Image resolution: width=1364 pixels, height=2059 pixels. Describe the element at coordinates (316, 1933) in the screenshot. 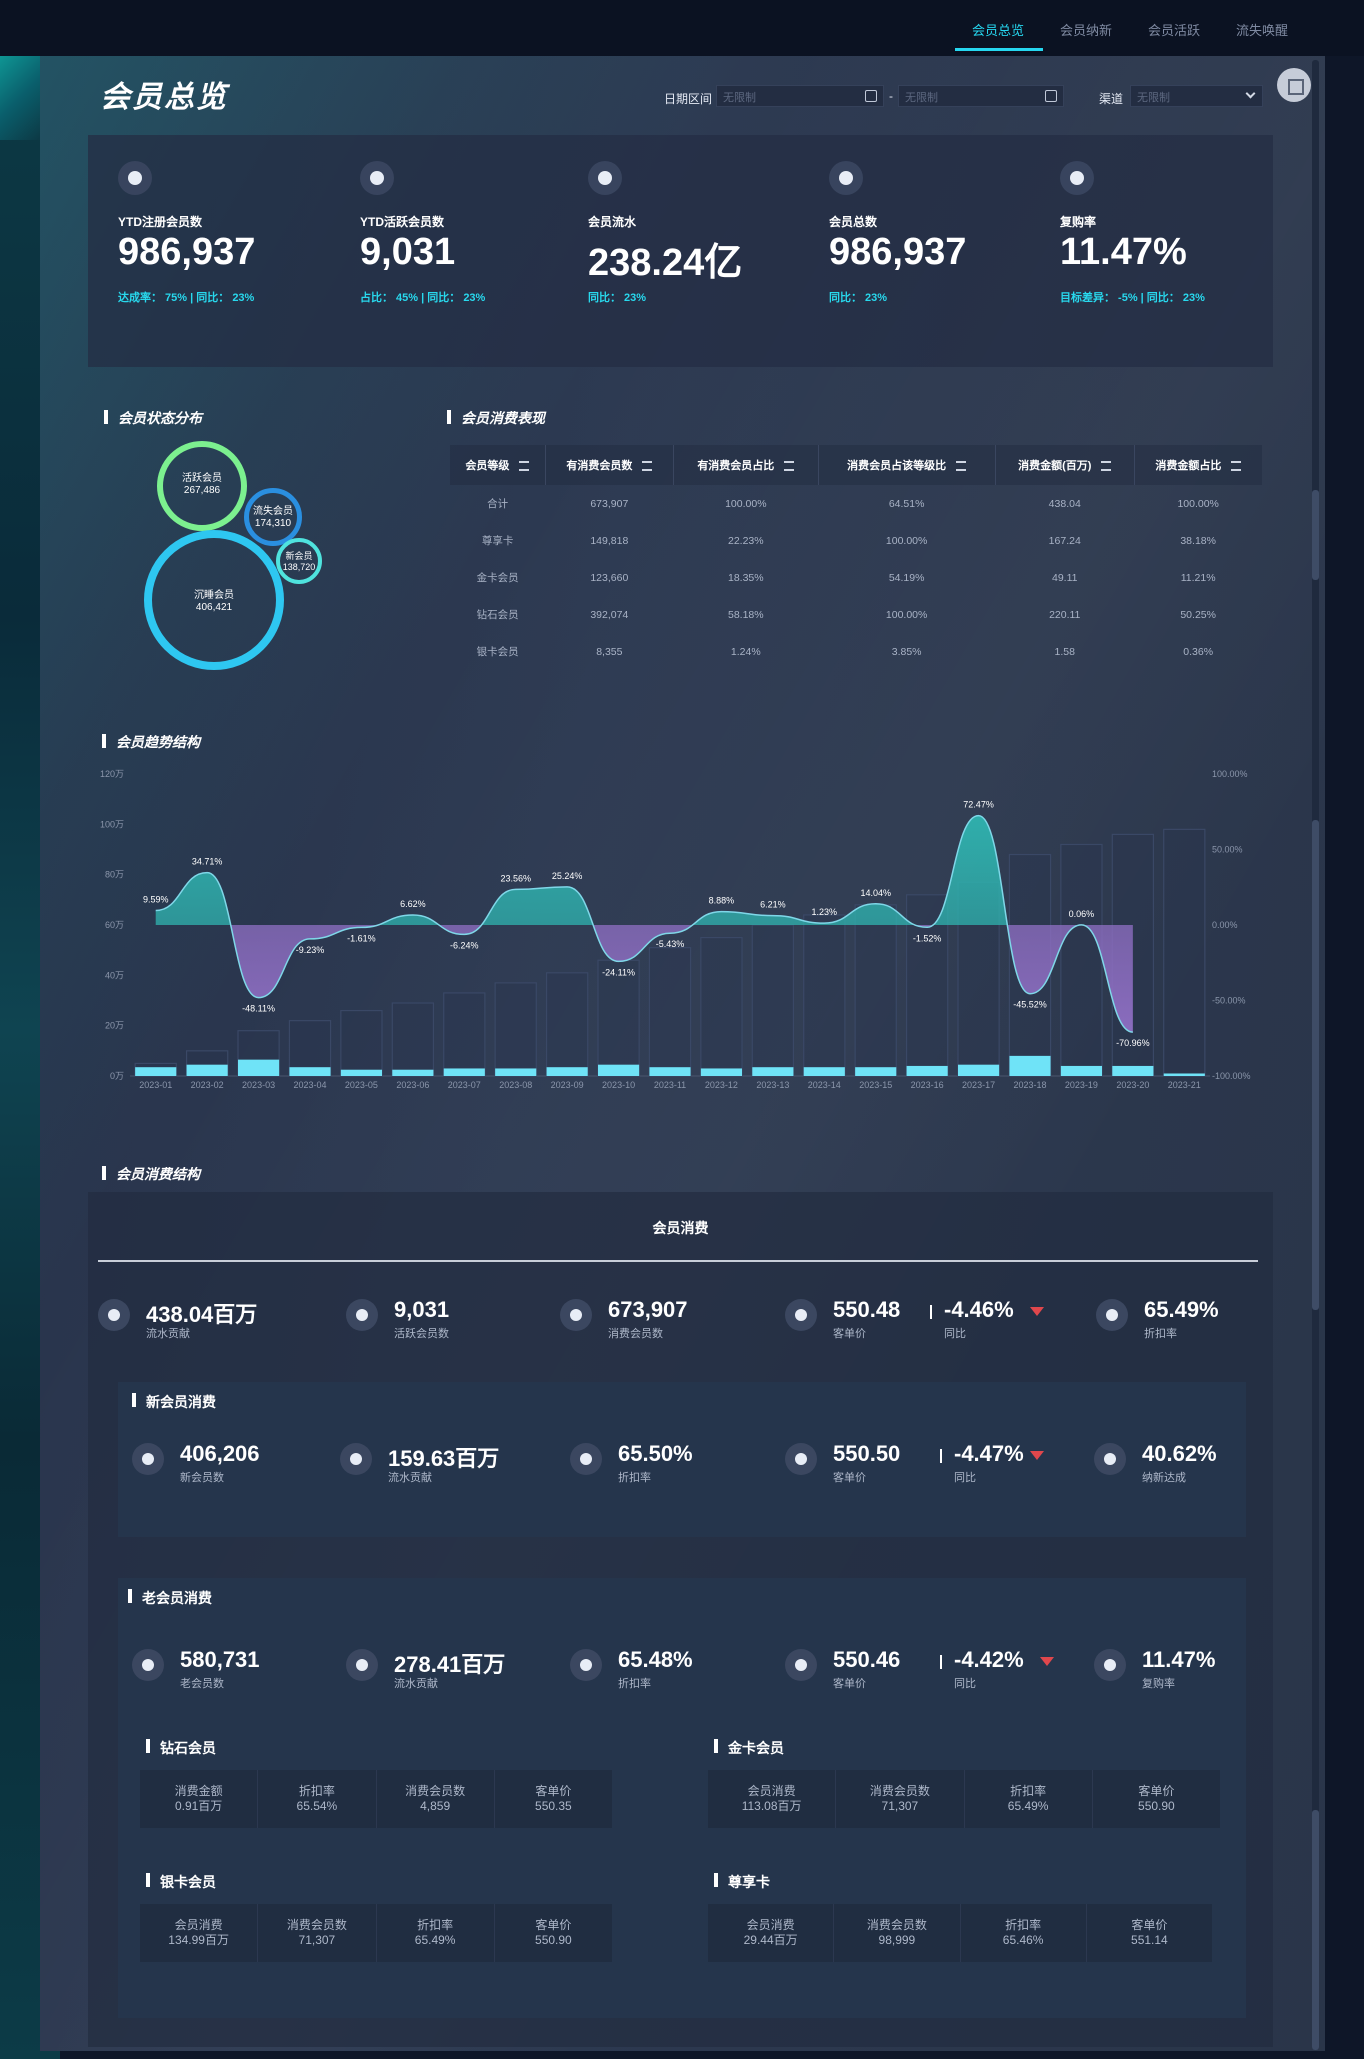

I see `tier-metric: 消费会员数 71,307` at that location.